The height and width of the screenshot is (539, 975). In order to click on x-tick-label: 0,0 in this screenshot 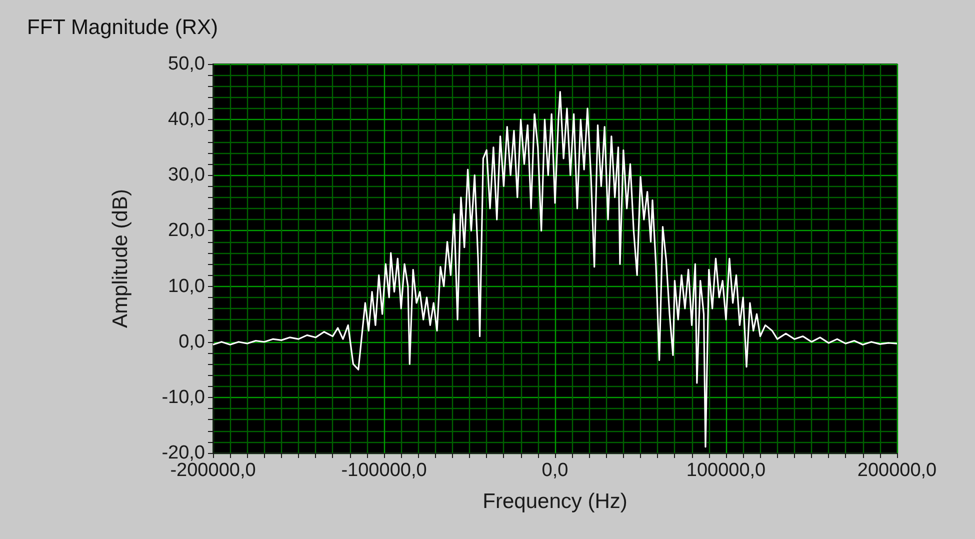, I will do `click(555, 470)`.